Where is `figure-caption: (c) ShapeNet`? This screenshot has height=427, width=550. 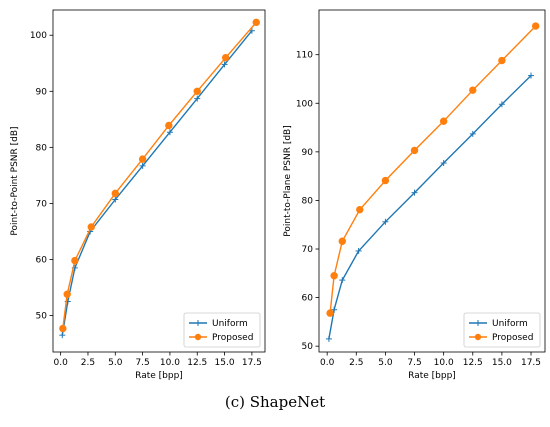
figure-caption: (c) ShapeNet is located at coordinates (275, 402).